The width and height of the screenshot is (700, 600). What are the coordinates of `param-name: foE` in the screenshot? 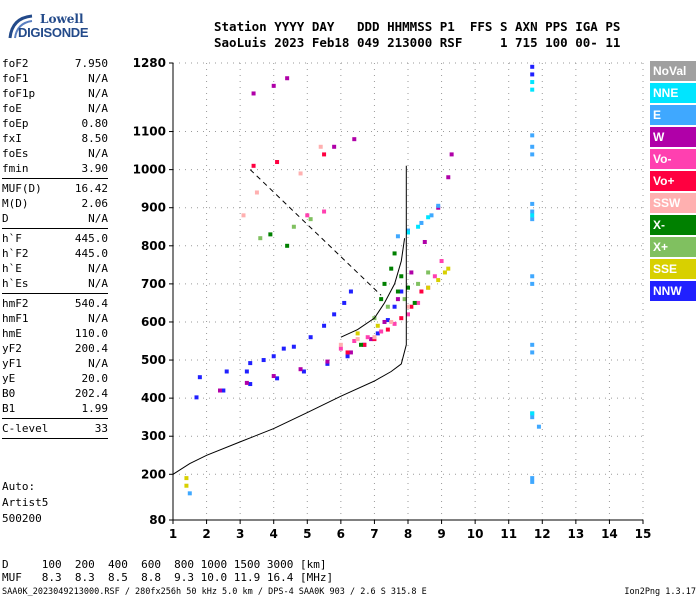 It's located at (12, 108).